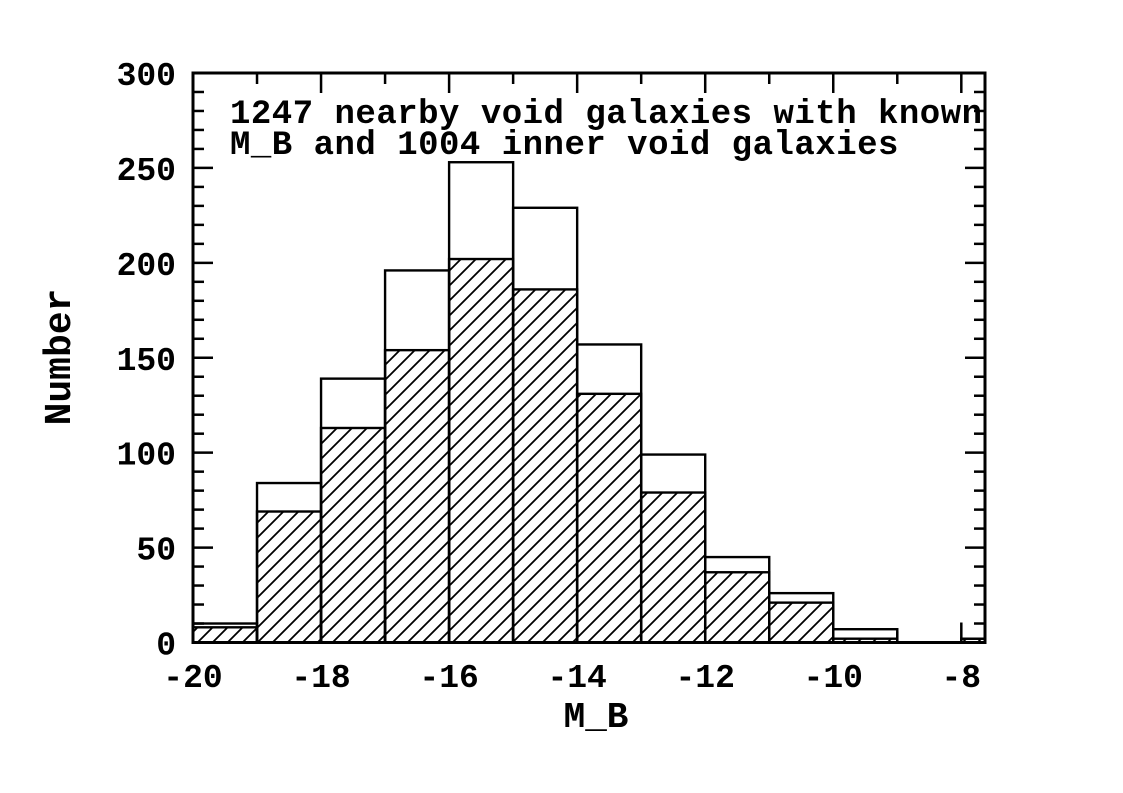  What do you see at coordinates (156, 551) in the screenshot?
I see `y-tick-label: 50` at bounding box center [156, 551].